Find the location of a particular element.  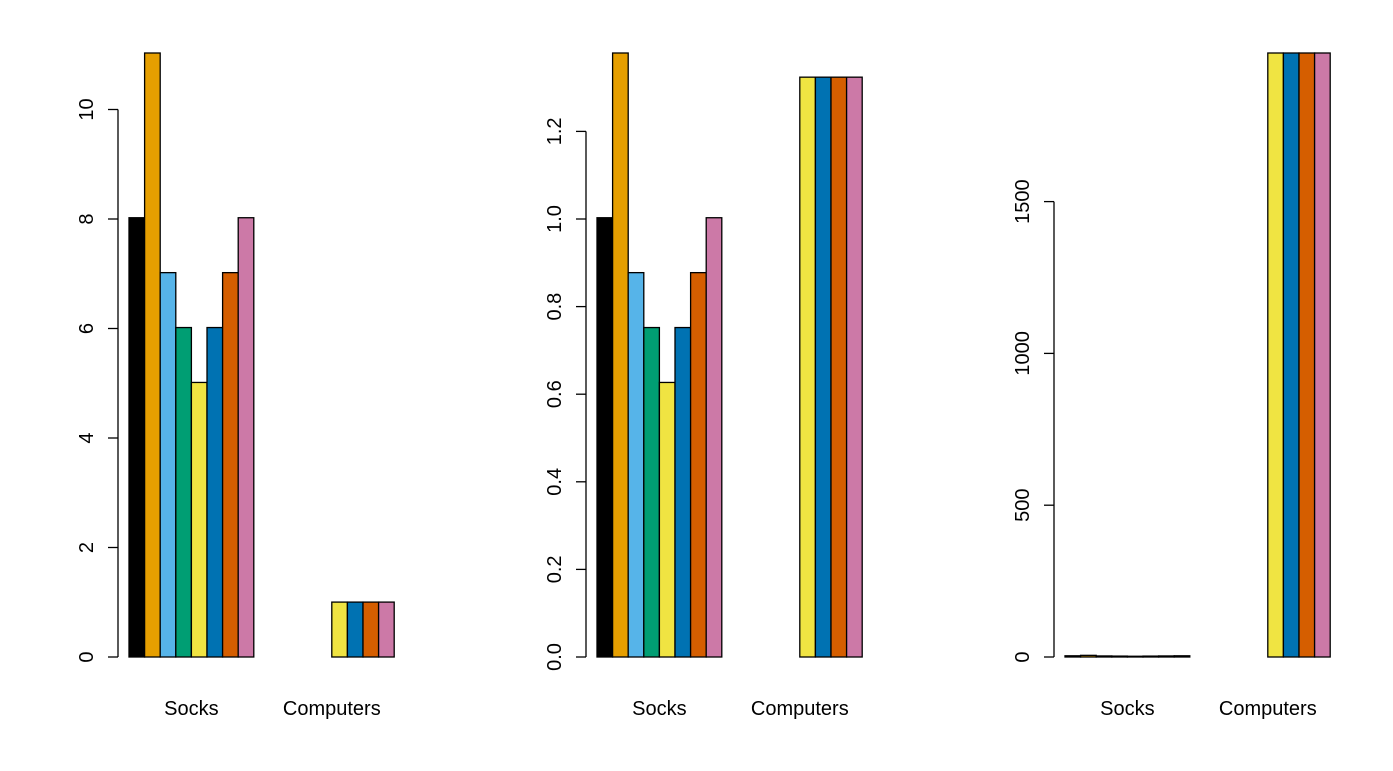

y-tick-label: 4 is located at coordinates (87, 437).